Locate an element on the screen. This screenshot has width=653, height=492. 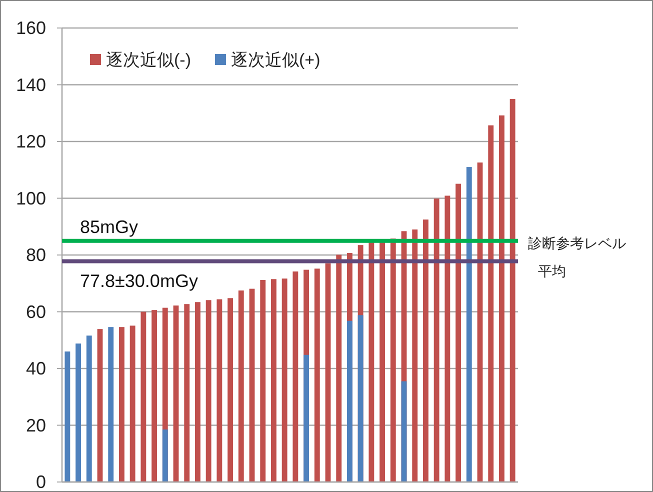
y-tick-label: 20 is located at coordinates (36, 425).